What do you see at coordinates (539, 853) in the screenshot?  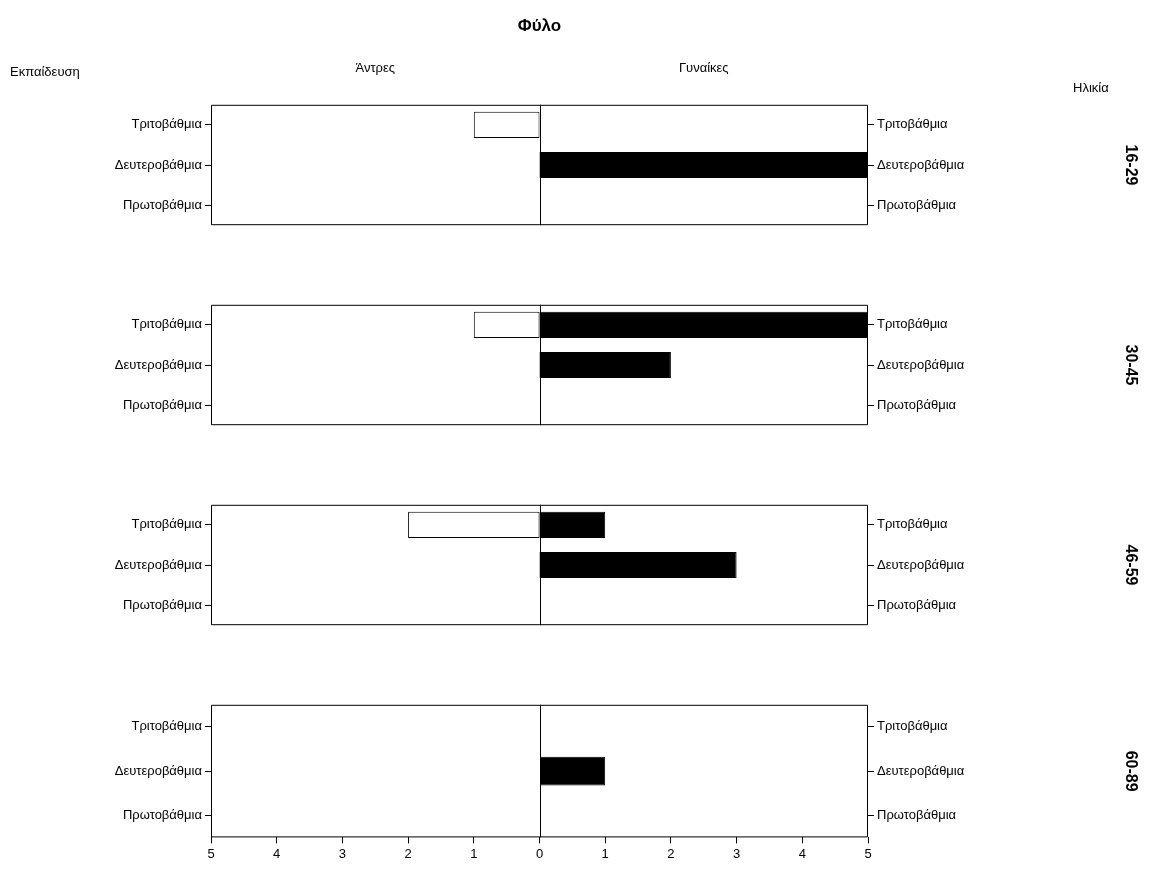 I see `x-tick-label: 0` at bounding box center [539, 853].